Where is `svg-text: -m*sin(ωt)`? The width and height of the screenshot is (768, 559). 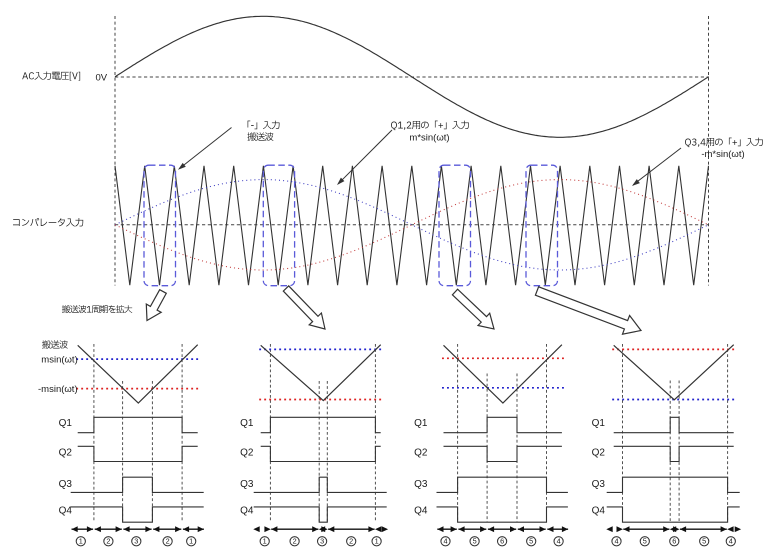
svg-text: -m*sin(ωt) is located at coordinates (722, 154).